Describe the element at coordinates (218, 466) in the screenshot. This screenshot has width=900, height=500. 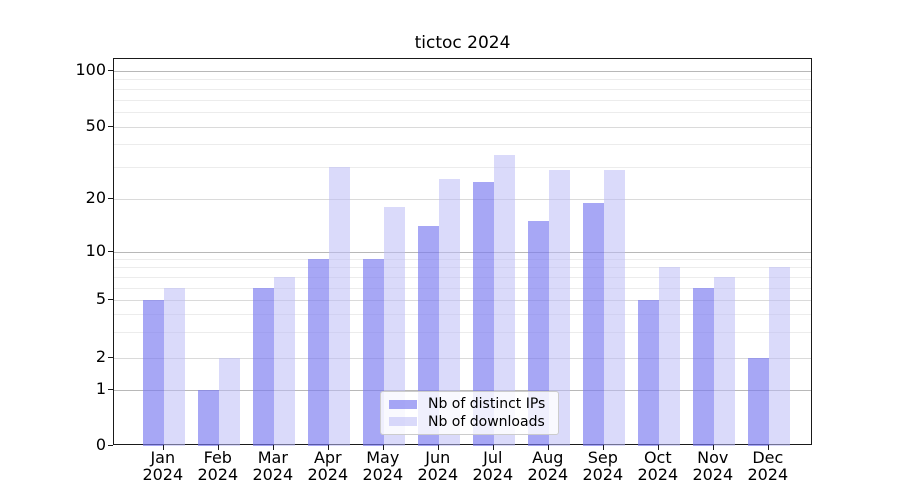
I see `x-tick-label-feb: Feb 2024` at that location.